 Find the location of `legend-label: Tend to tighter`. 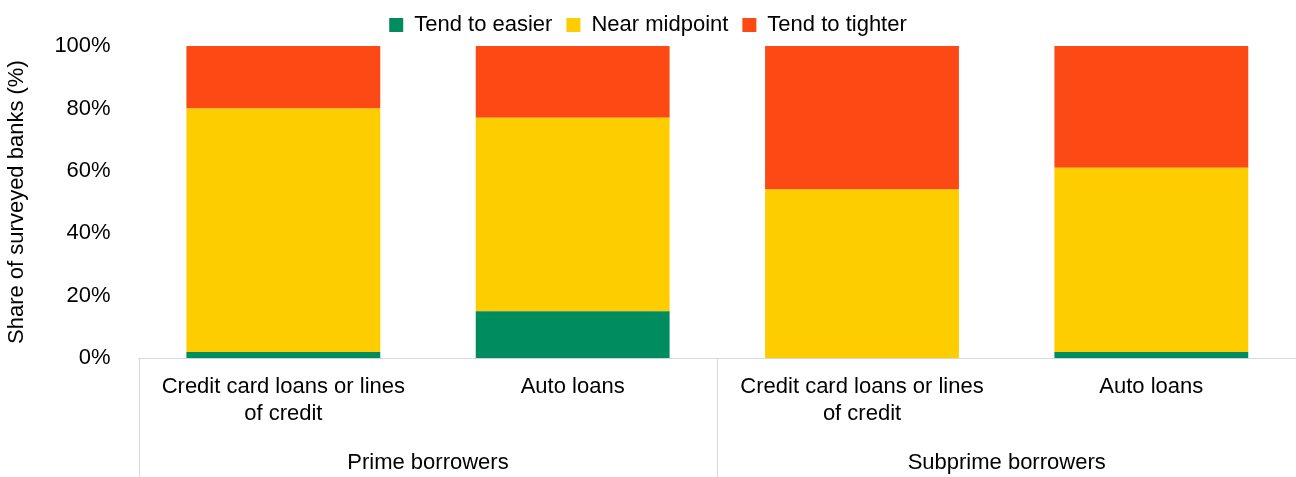

legend-label: Tend to tighter is located at coordinates (837, 24).